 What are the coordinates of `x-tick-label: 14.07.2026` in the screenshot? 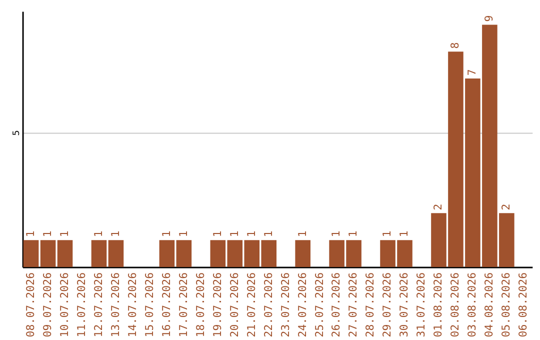 It's located at (132, 305).